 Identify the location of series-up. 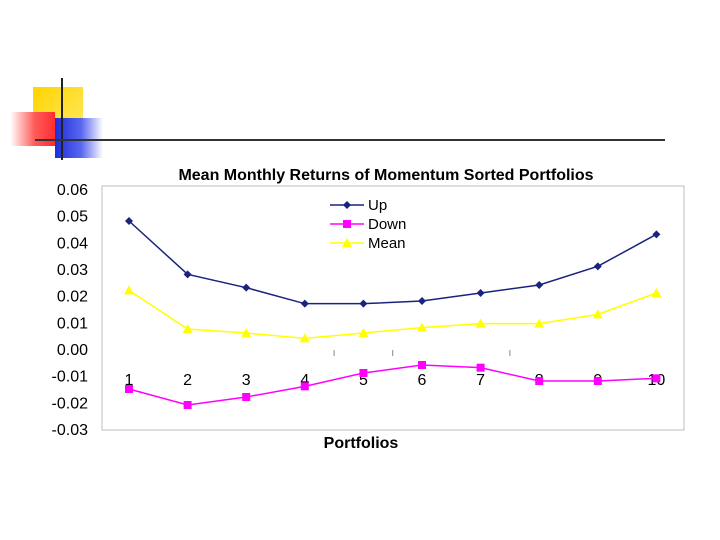
(393, 262).